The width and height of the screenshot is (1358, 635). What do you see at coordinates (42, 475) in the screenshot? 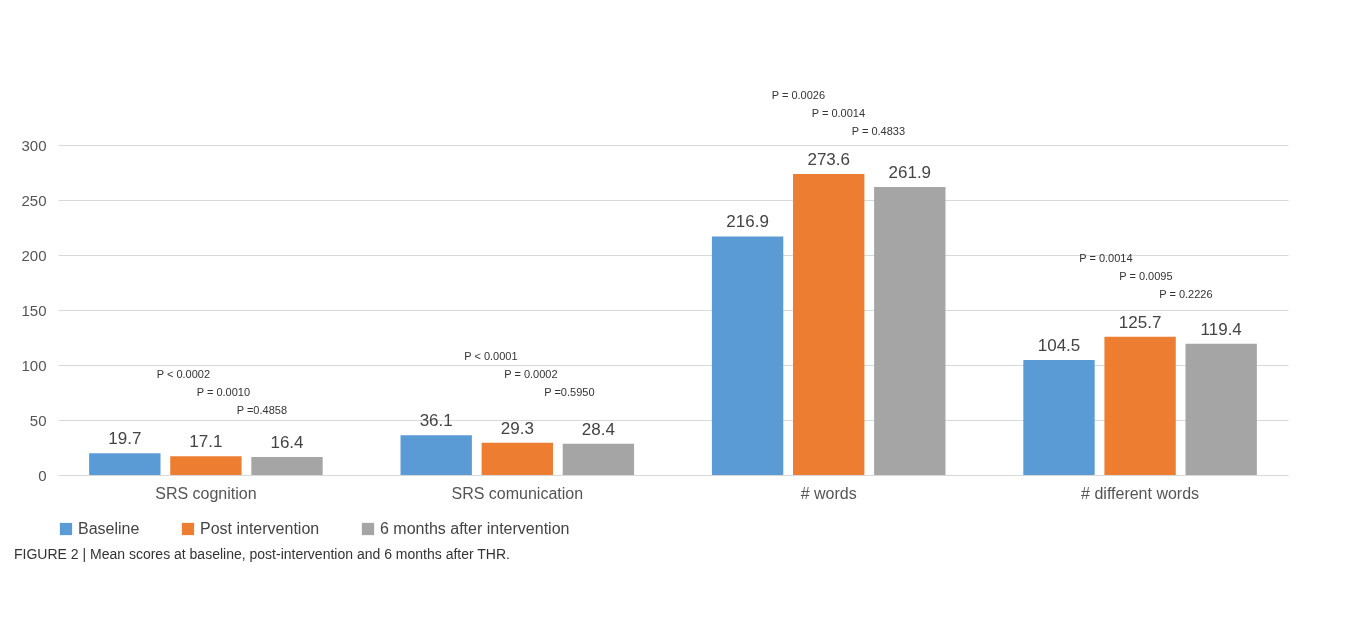
I see `y-tick-label: 0` at bounding box center [42, 475].